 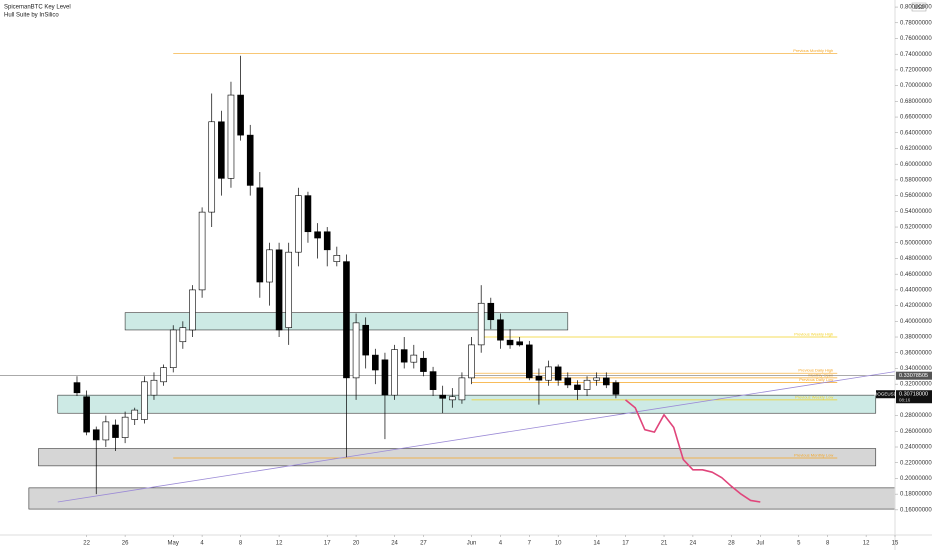 What do you see at coordinates (37, 8) in the screenshot?
I see `chart-title: SpicemanBTC Key Level` at bounding box center [37, 8].